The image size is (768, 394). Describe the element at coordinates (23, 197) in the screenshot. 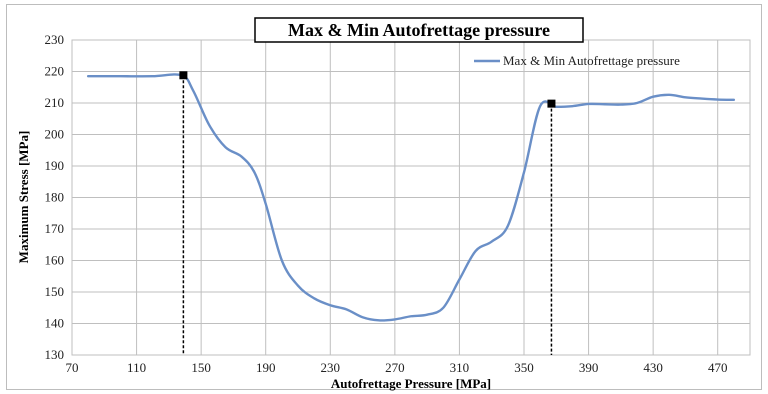

I see `y-axis-title: Maximum Stress [MPa]` at that location.